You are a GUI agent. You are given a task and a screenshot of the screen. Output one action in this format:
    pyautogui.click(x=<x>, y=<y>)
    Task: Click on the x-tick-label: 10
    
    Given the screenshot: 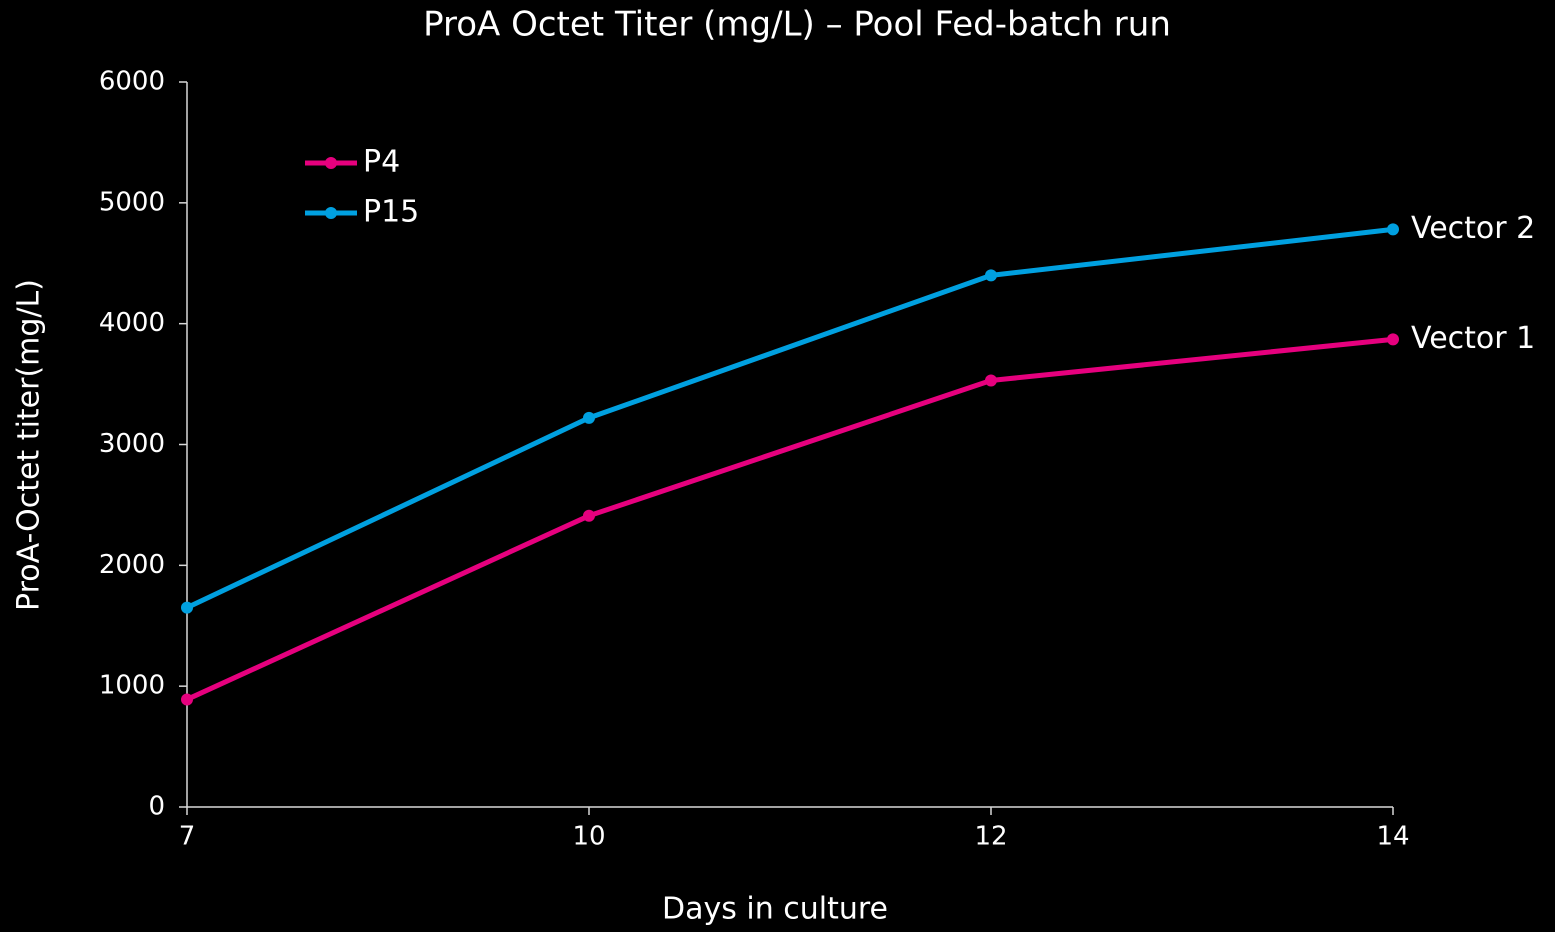 What is the action you would take?
    pyautogui.click(x=588, y=837)
    